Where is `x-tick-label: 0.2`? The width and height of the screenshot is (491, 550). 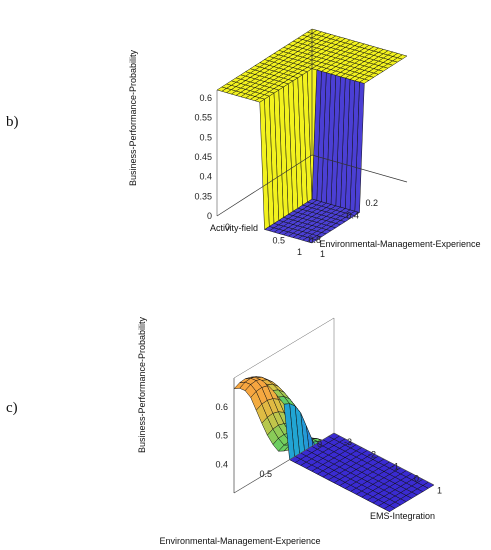
x-tick-label: 0.2 is located at coordinates (371, 203).